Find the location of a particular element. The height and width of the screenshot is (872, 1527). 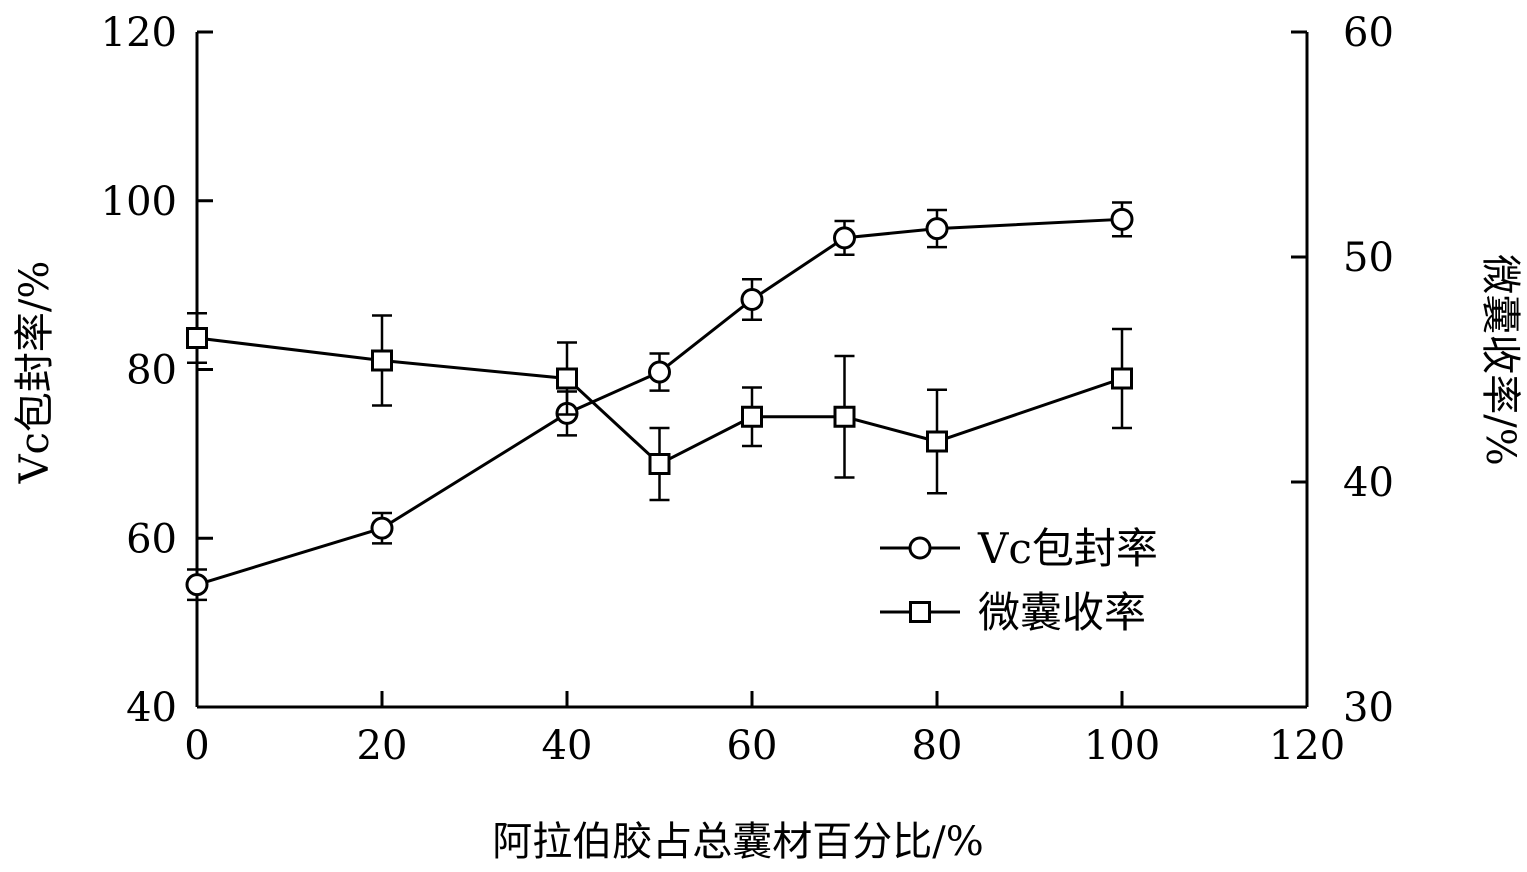

left-y-tick-label: 80 is located at coordinates (151, 371).